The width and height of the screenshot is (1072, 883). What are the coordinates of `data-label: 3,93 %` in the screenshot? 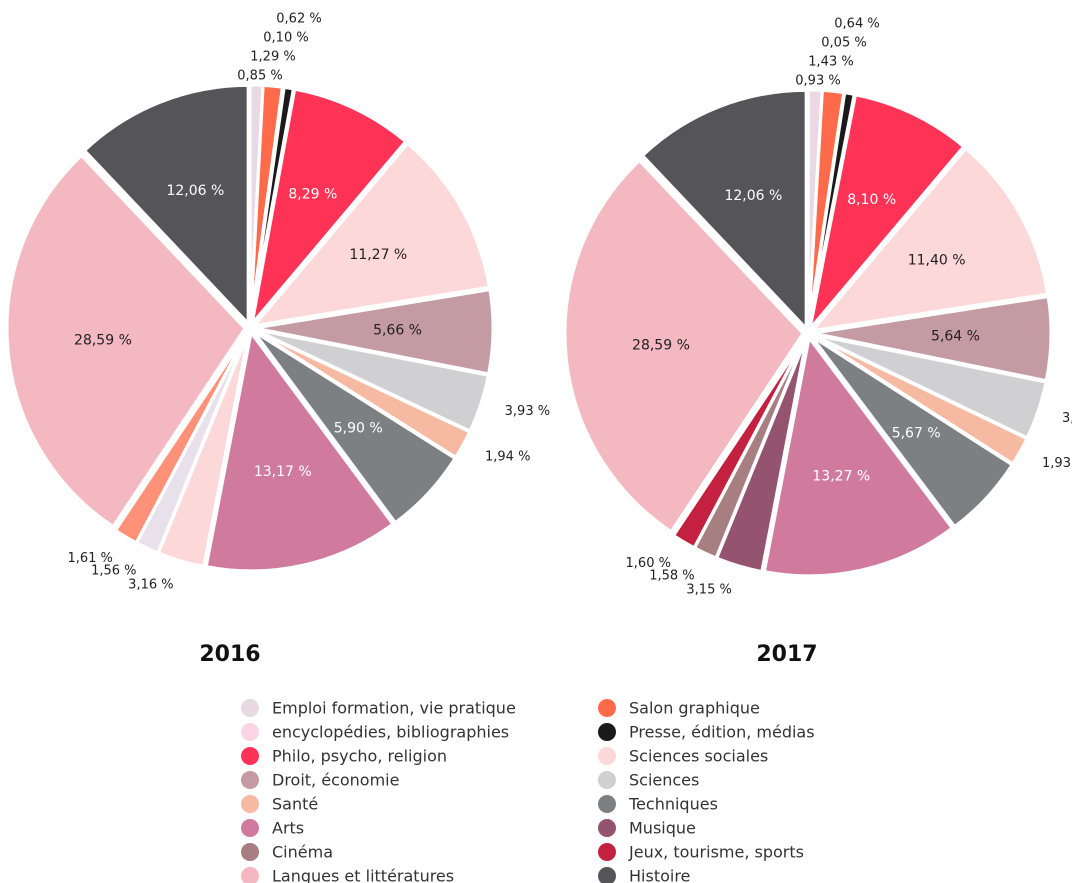 It's located at (527, 411).